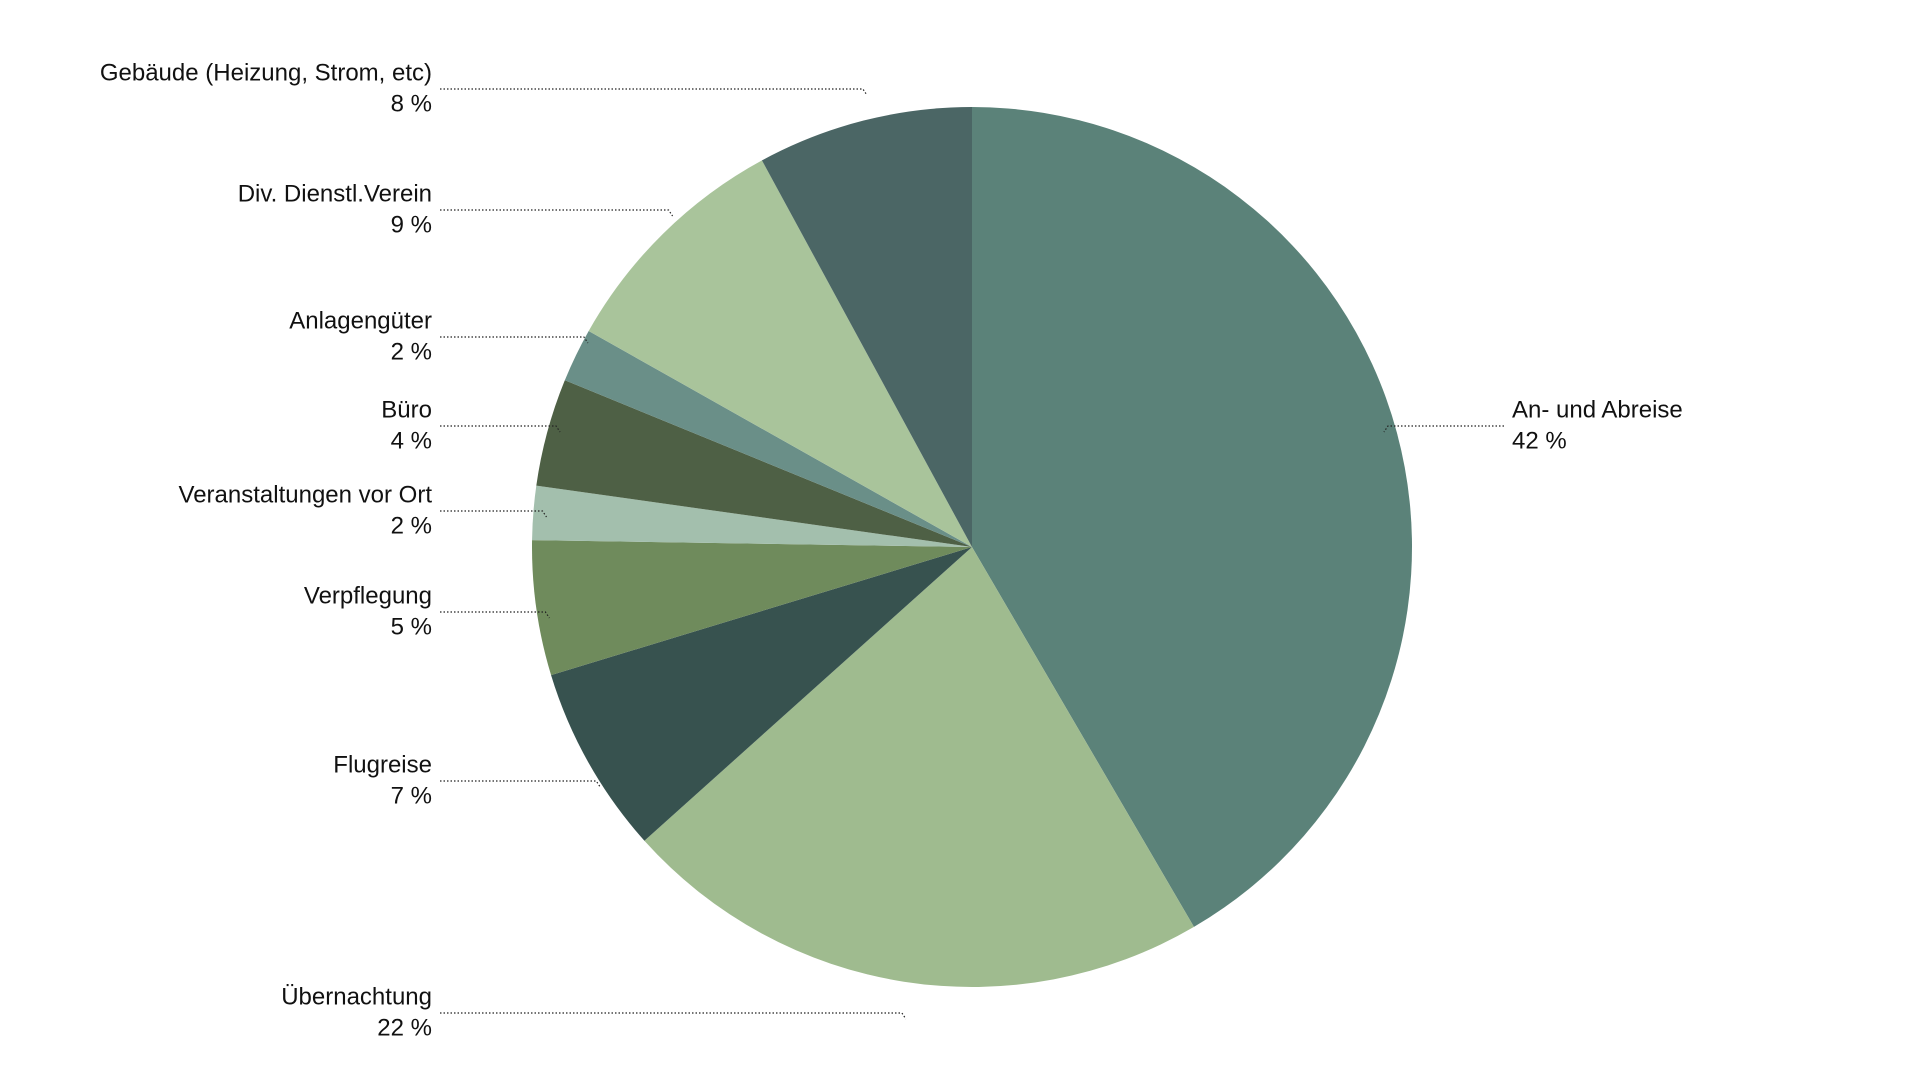 The image size is (1920, 1080). Describe the element at coordinates (404, 1027) in the screenshot. I see `slice-value-label: 22 %` at that location.